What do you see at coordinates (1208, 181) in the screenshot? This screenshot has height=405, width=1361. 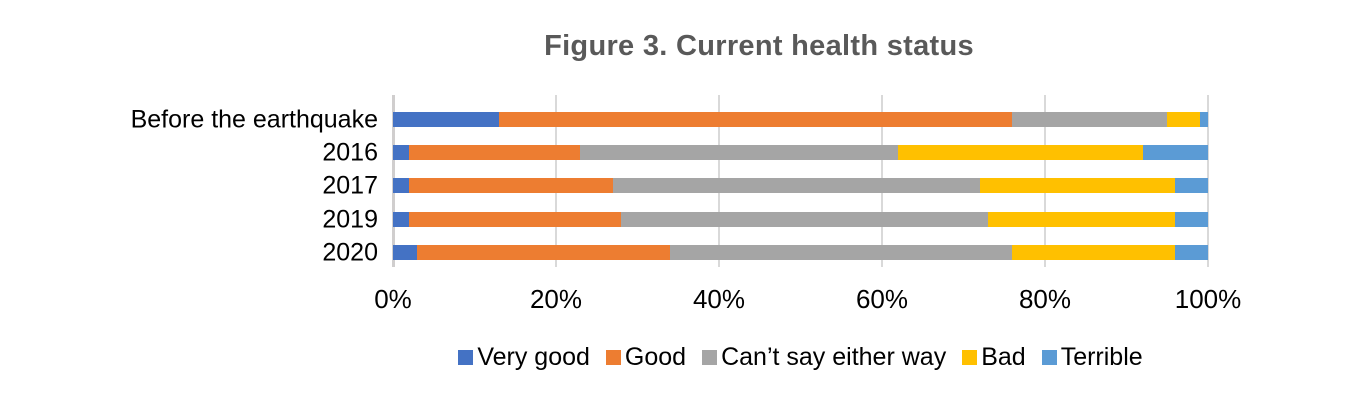 I see `gridline` at bounding box center [1208, 181].